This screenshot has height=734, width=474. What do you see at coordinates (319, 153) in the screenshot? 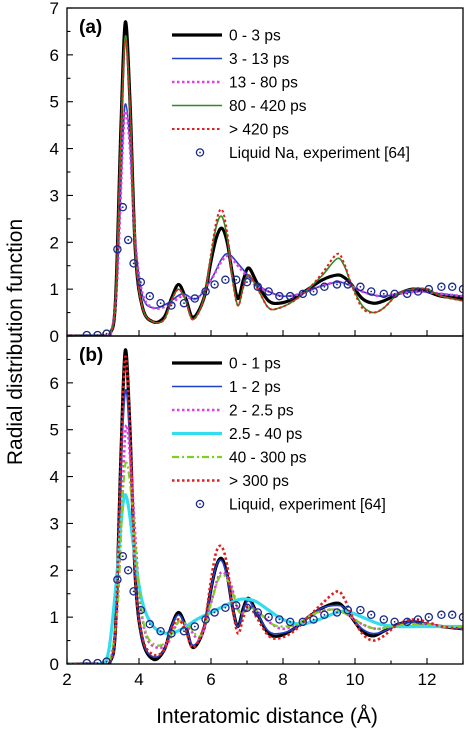
I see `panel-a-legend-5-label: Liquid Na, experiment [64]` at bounding box center [319, 153].